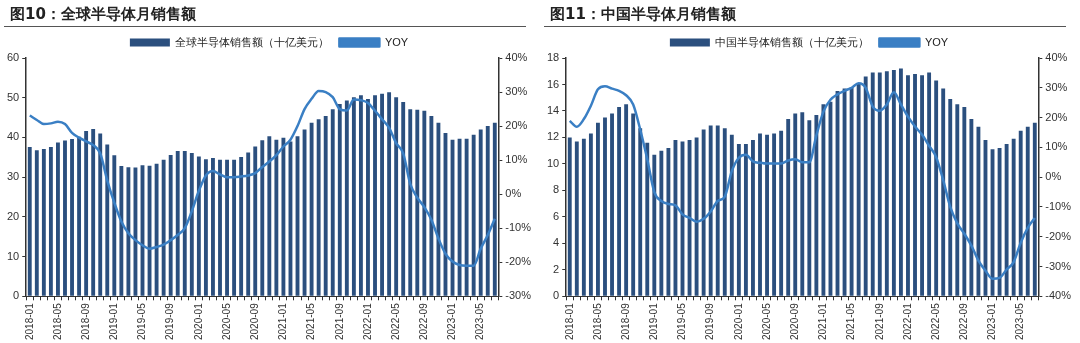  What do you see at coordinates (794, 321) in the screenshot?
I see `x-tick-label: 2020-09` at bounding box center [794, 321].